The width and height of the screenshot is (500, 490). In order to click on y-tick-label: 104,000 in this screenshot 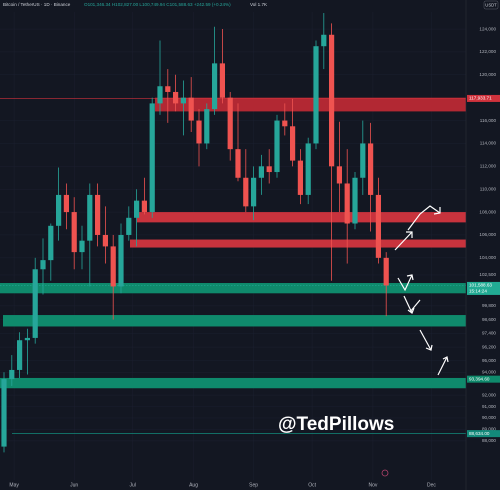, I will do `click(487, 257)`.